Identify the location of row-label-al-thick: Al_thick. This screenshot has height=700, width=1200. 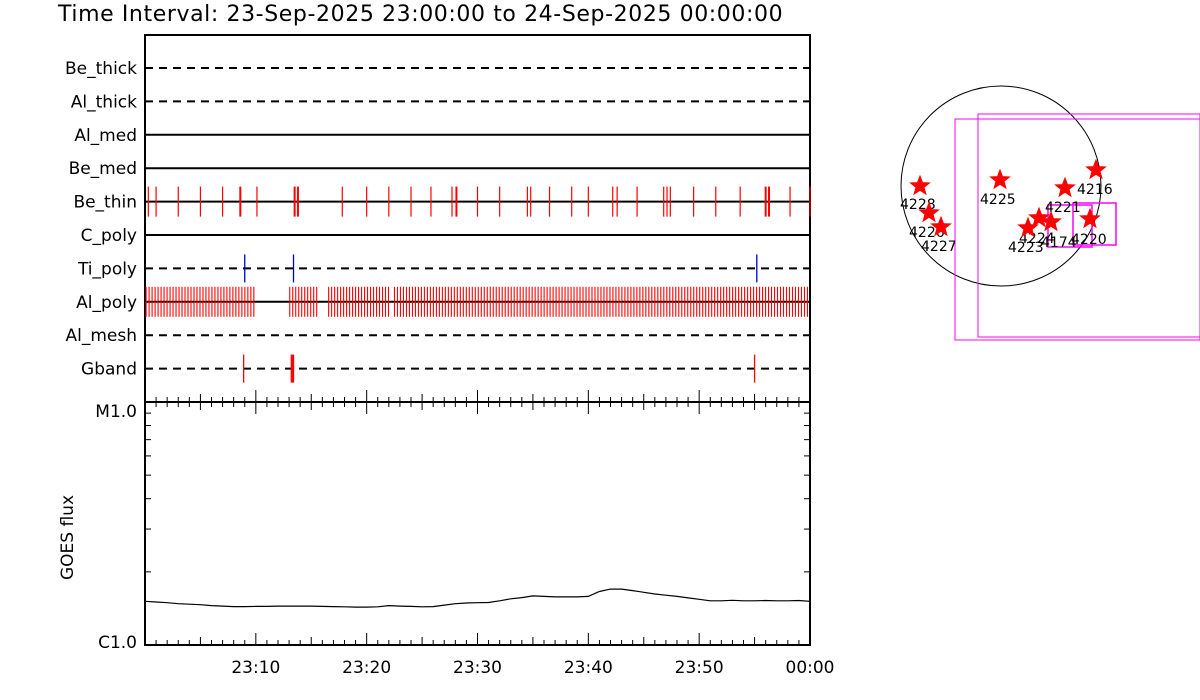
(104, 102).